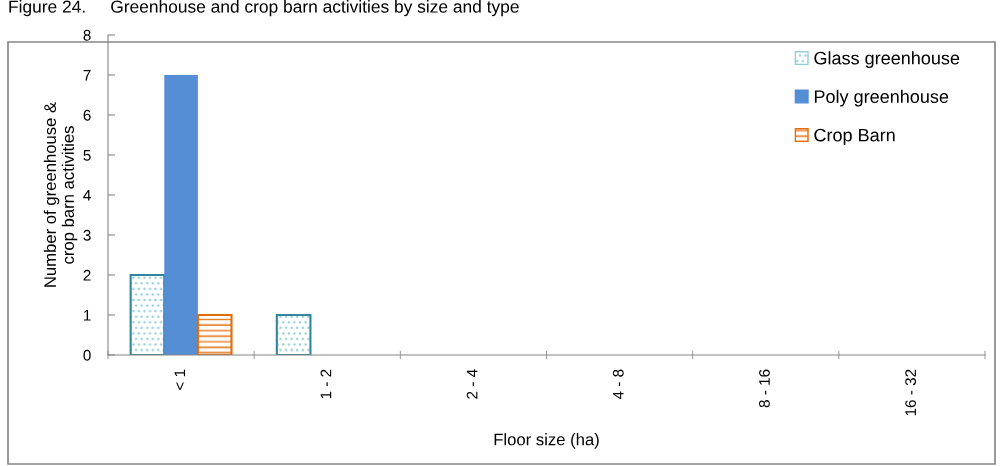  Describe the element at coordinates (181, 215) in the screenshot. I see `bar` at that location.